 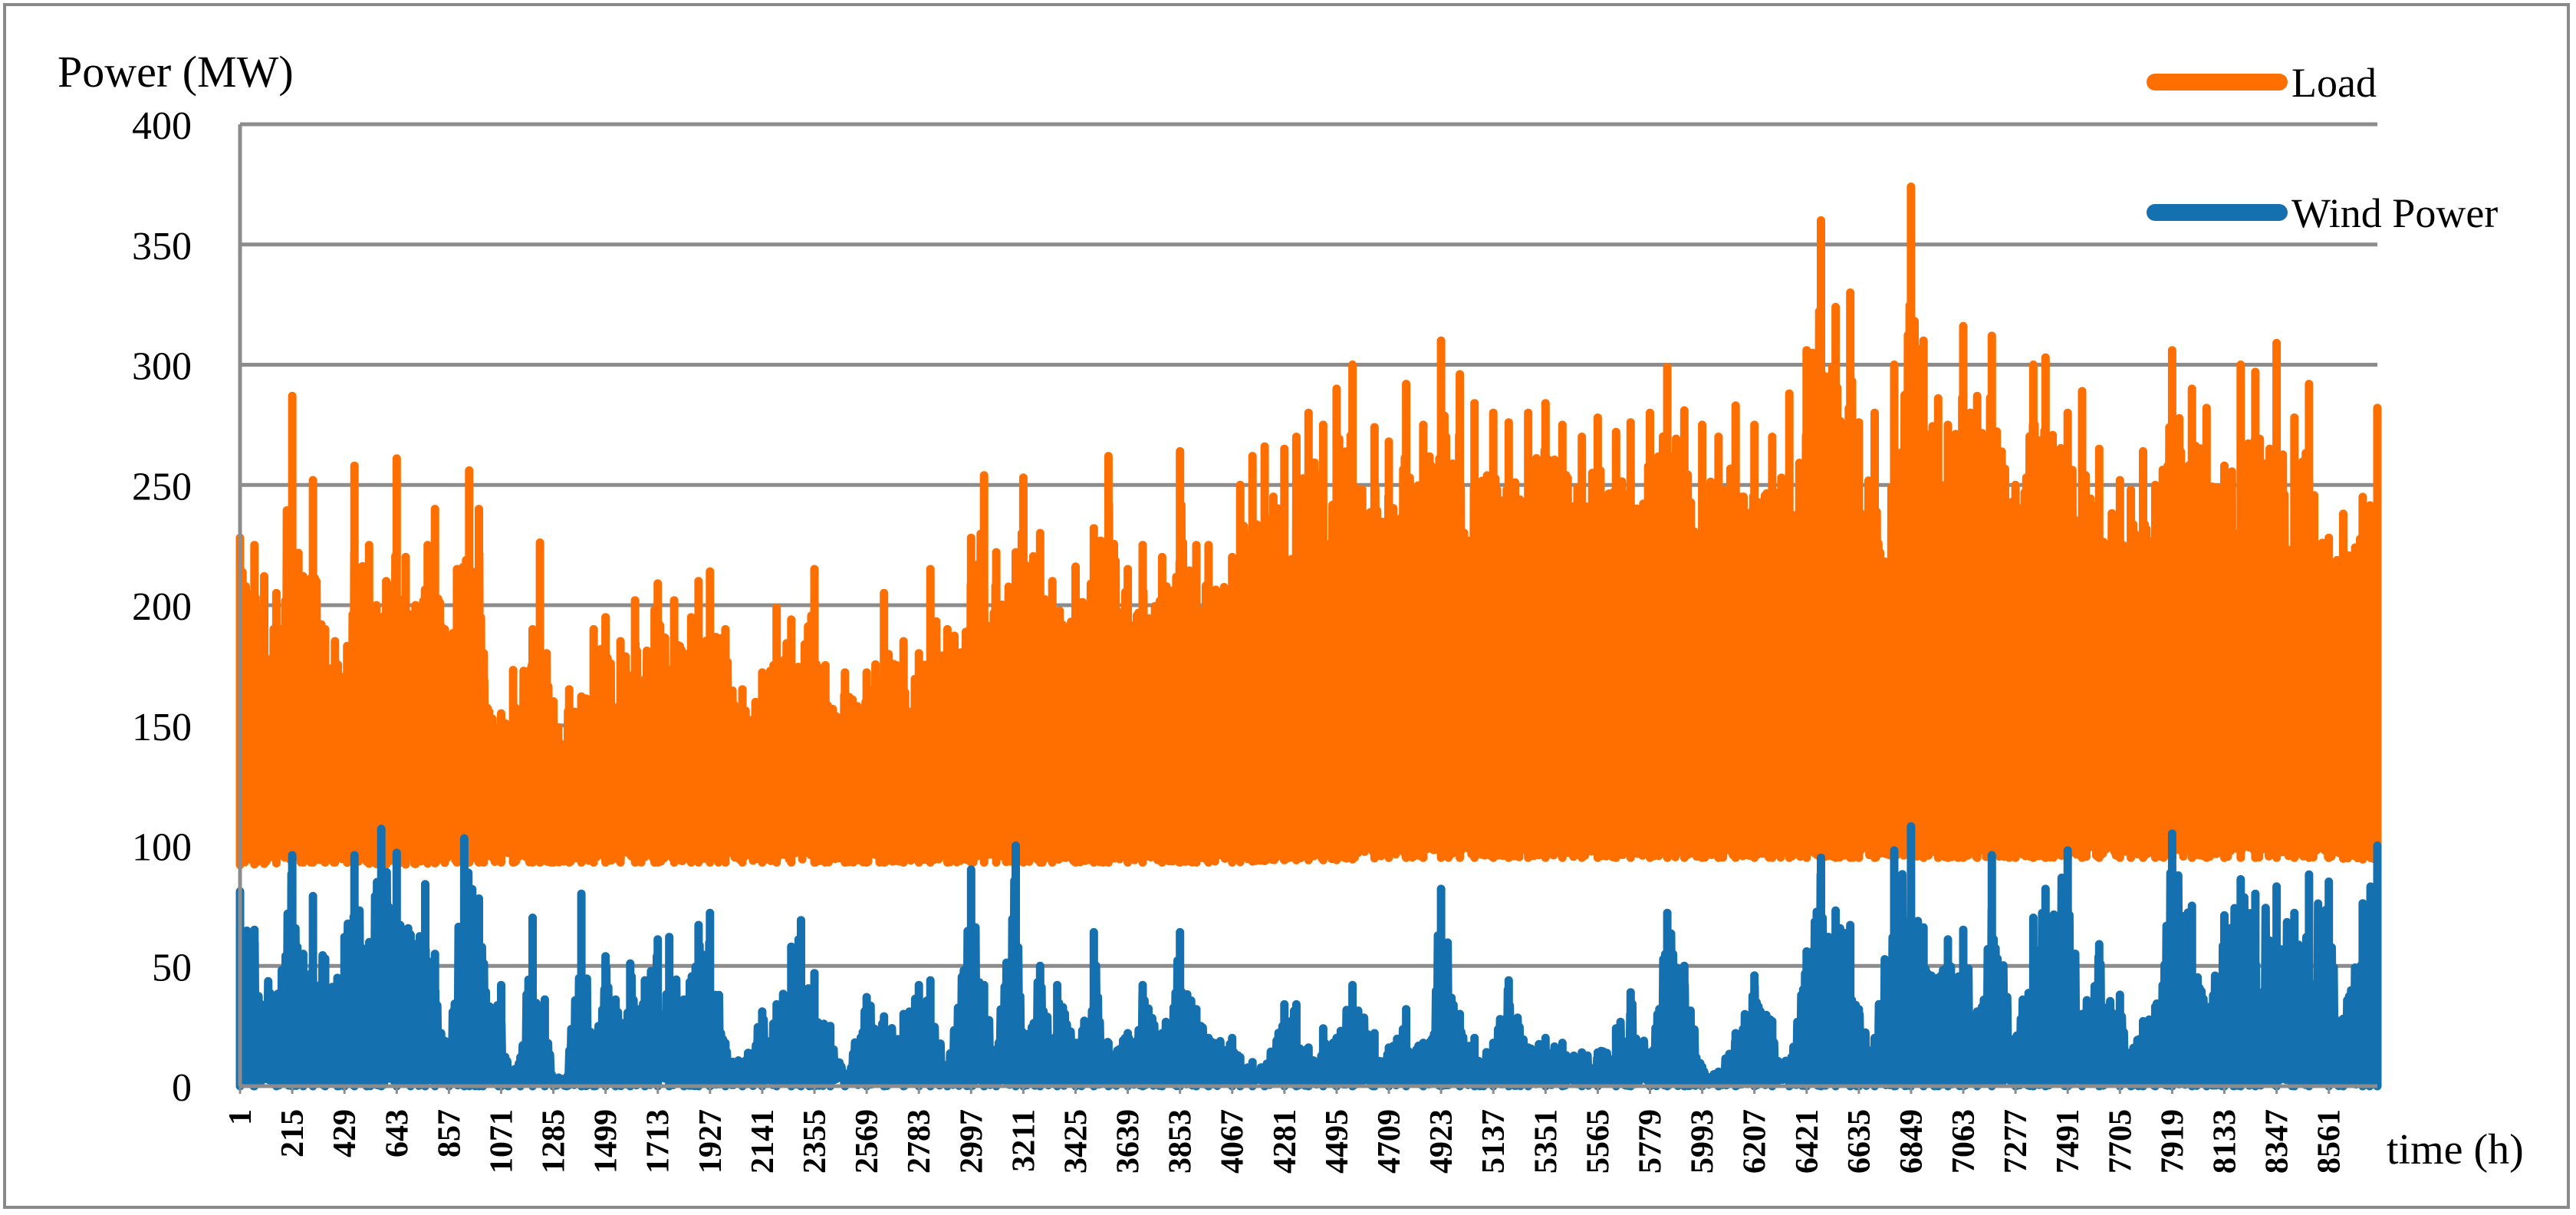 What do you see at coordinates (1023, 1140) in the screenshot?
I see `x-tick-label: 3211` at bounding box center [1023, 1140].